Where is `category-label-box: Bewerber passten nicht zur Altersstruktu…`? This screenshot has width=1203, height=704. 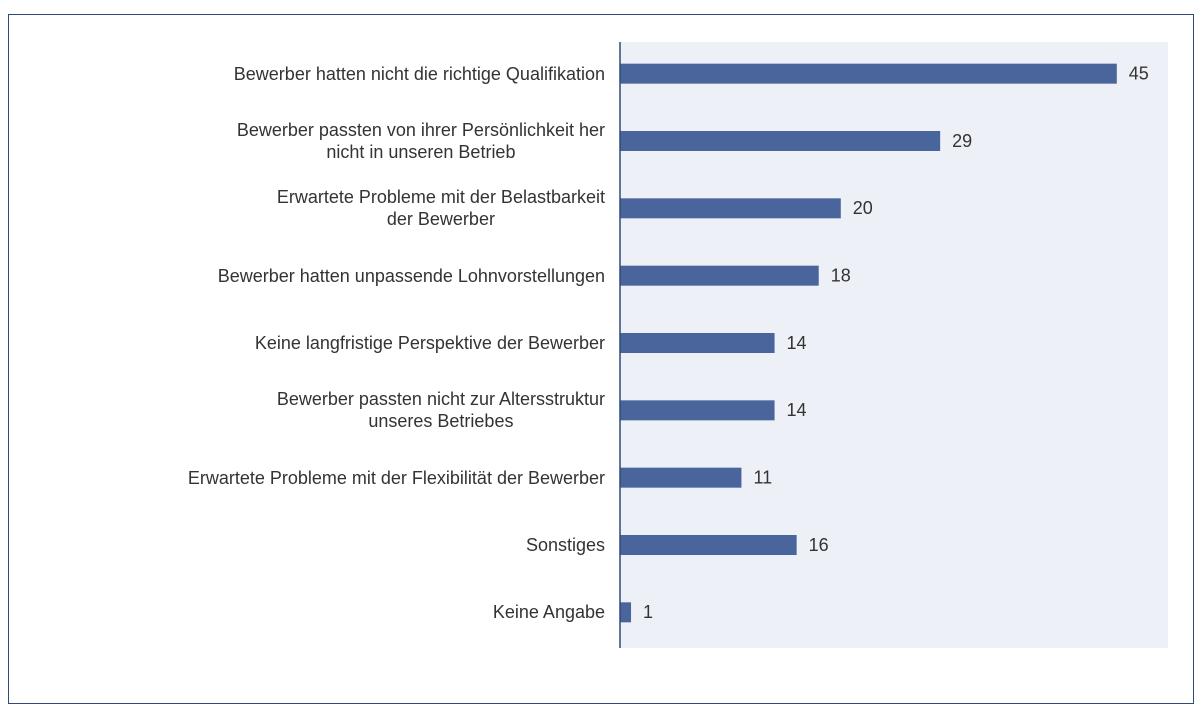
category-label-box: Bewerber passten nicht zur Altersstruktu… is located at coordinates (441, 410).